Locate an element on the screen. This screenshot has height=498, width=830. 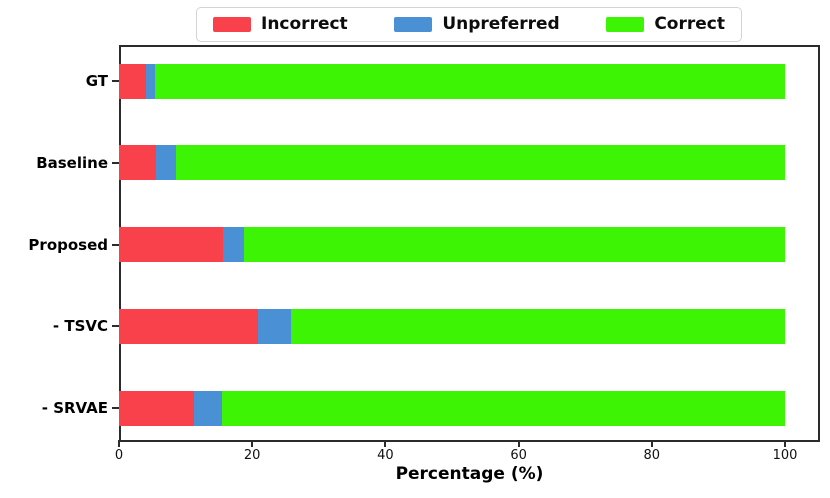
y-axis-label: Baseline is located at coordinates (72, 162).